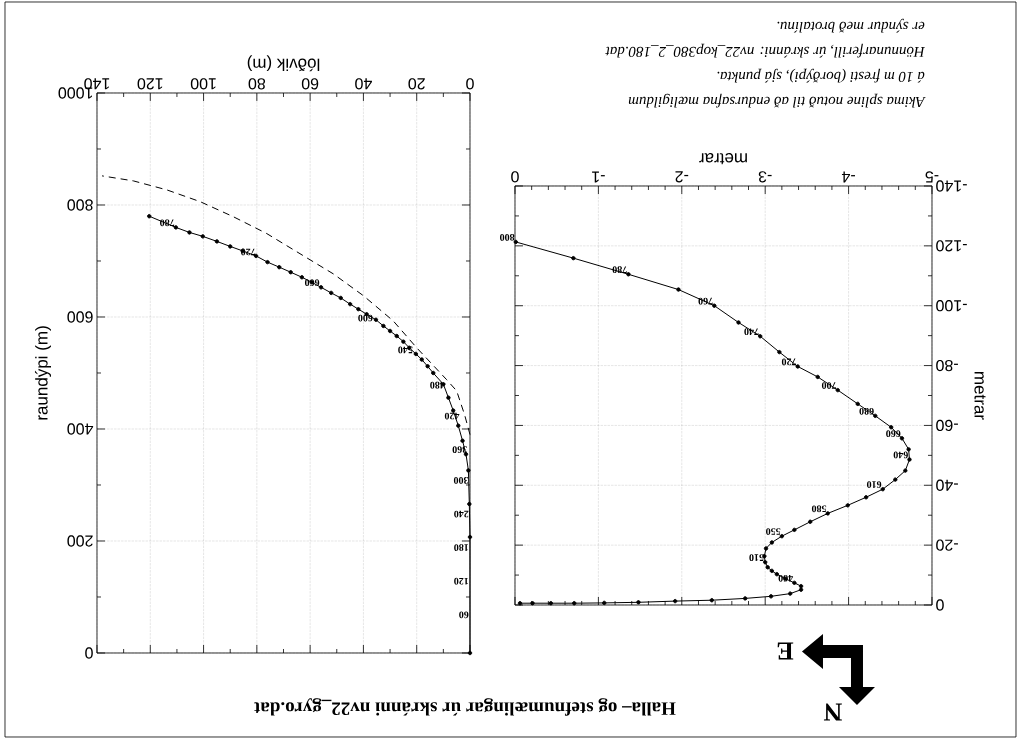 The height and width of the screenshot is (755, 1021). What do you see at coordinates (819, 509) in the screenshot?
I see `annotation: 580` at bounding box center [819, 509].